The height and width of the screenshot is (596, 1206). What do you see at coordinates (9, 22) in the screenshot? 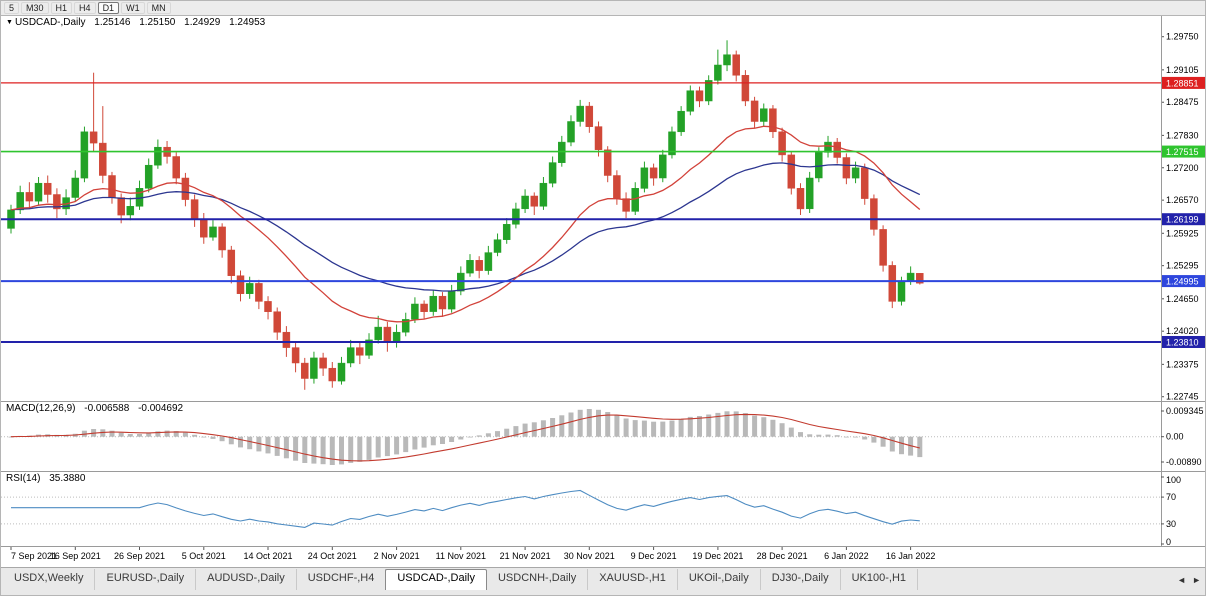
I see `chart-dropdown-icon: ▼` at bounding box center [9, 22].